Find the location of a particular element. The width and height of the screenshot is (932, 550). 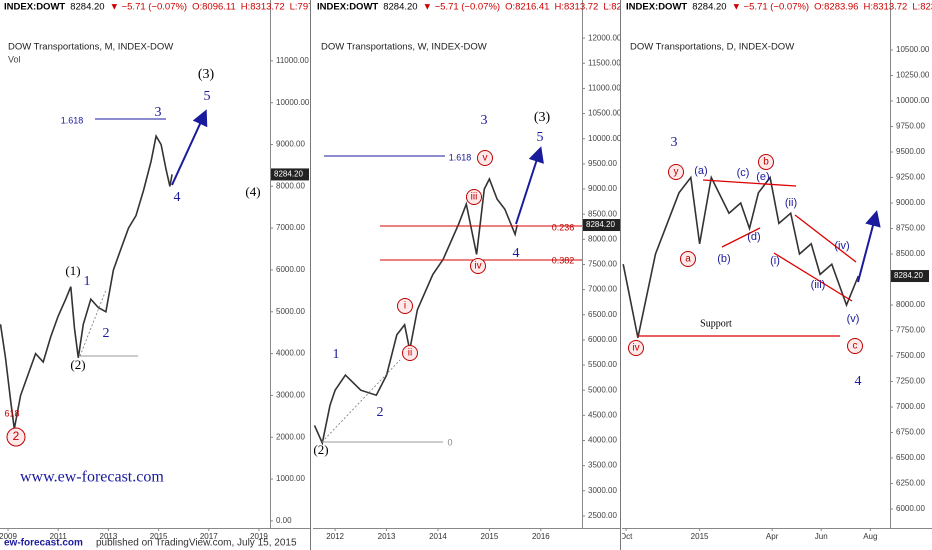

y-tick-label: 2500.00 is located at coordinates (602, 515).